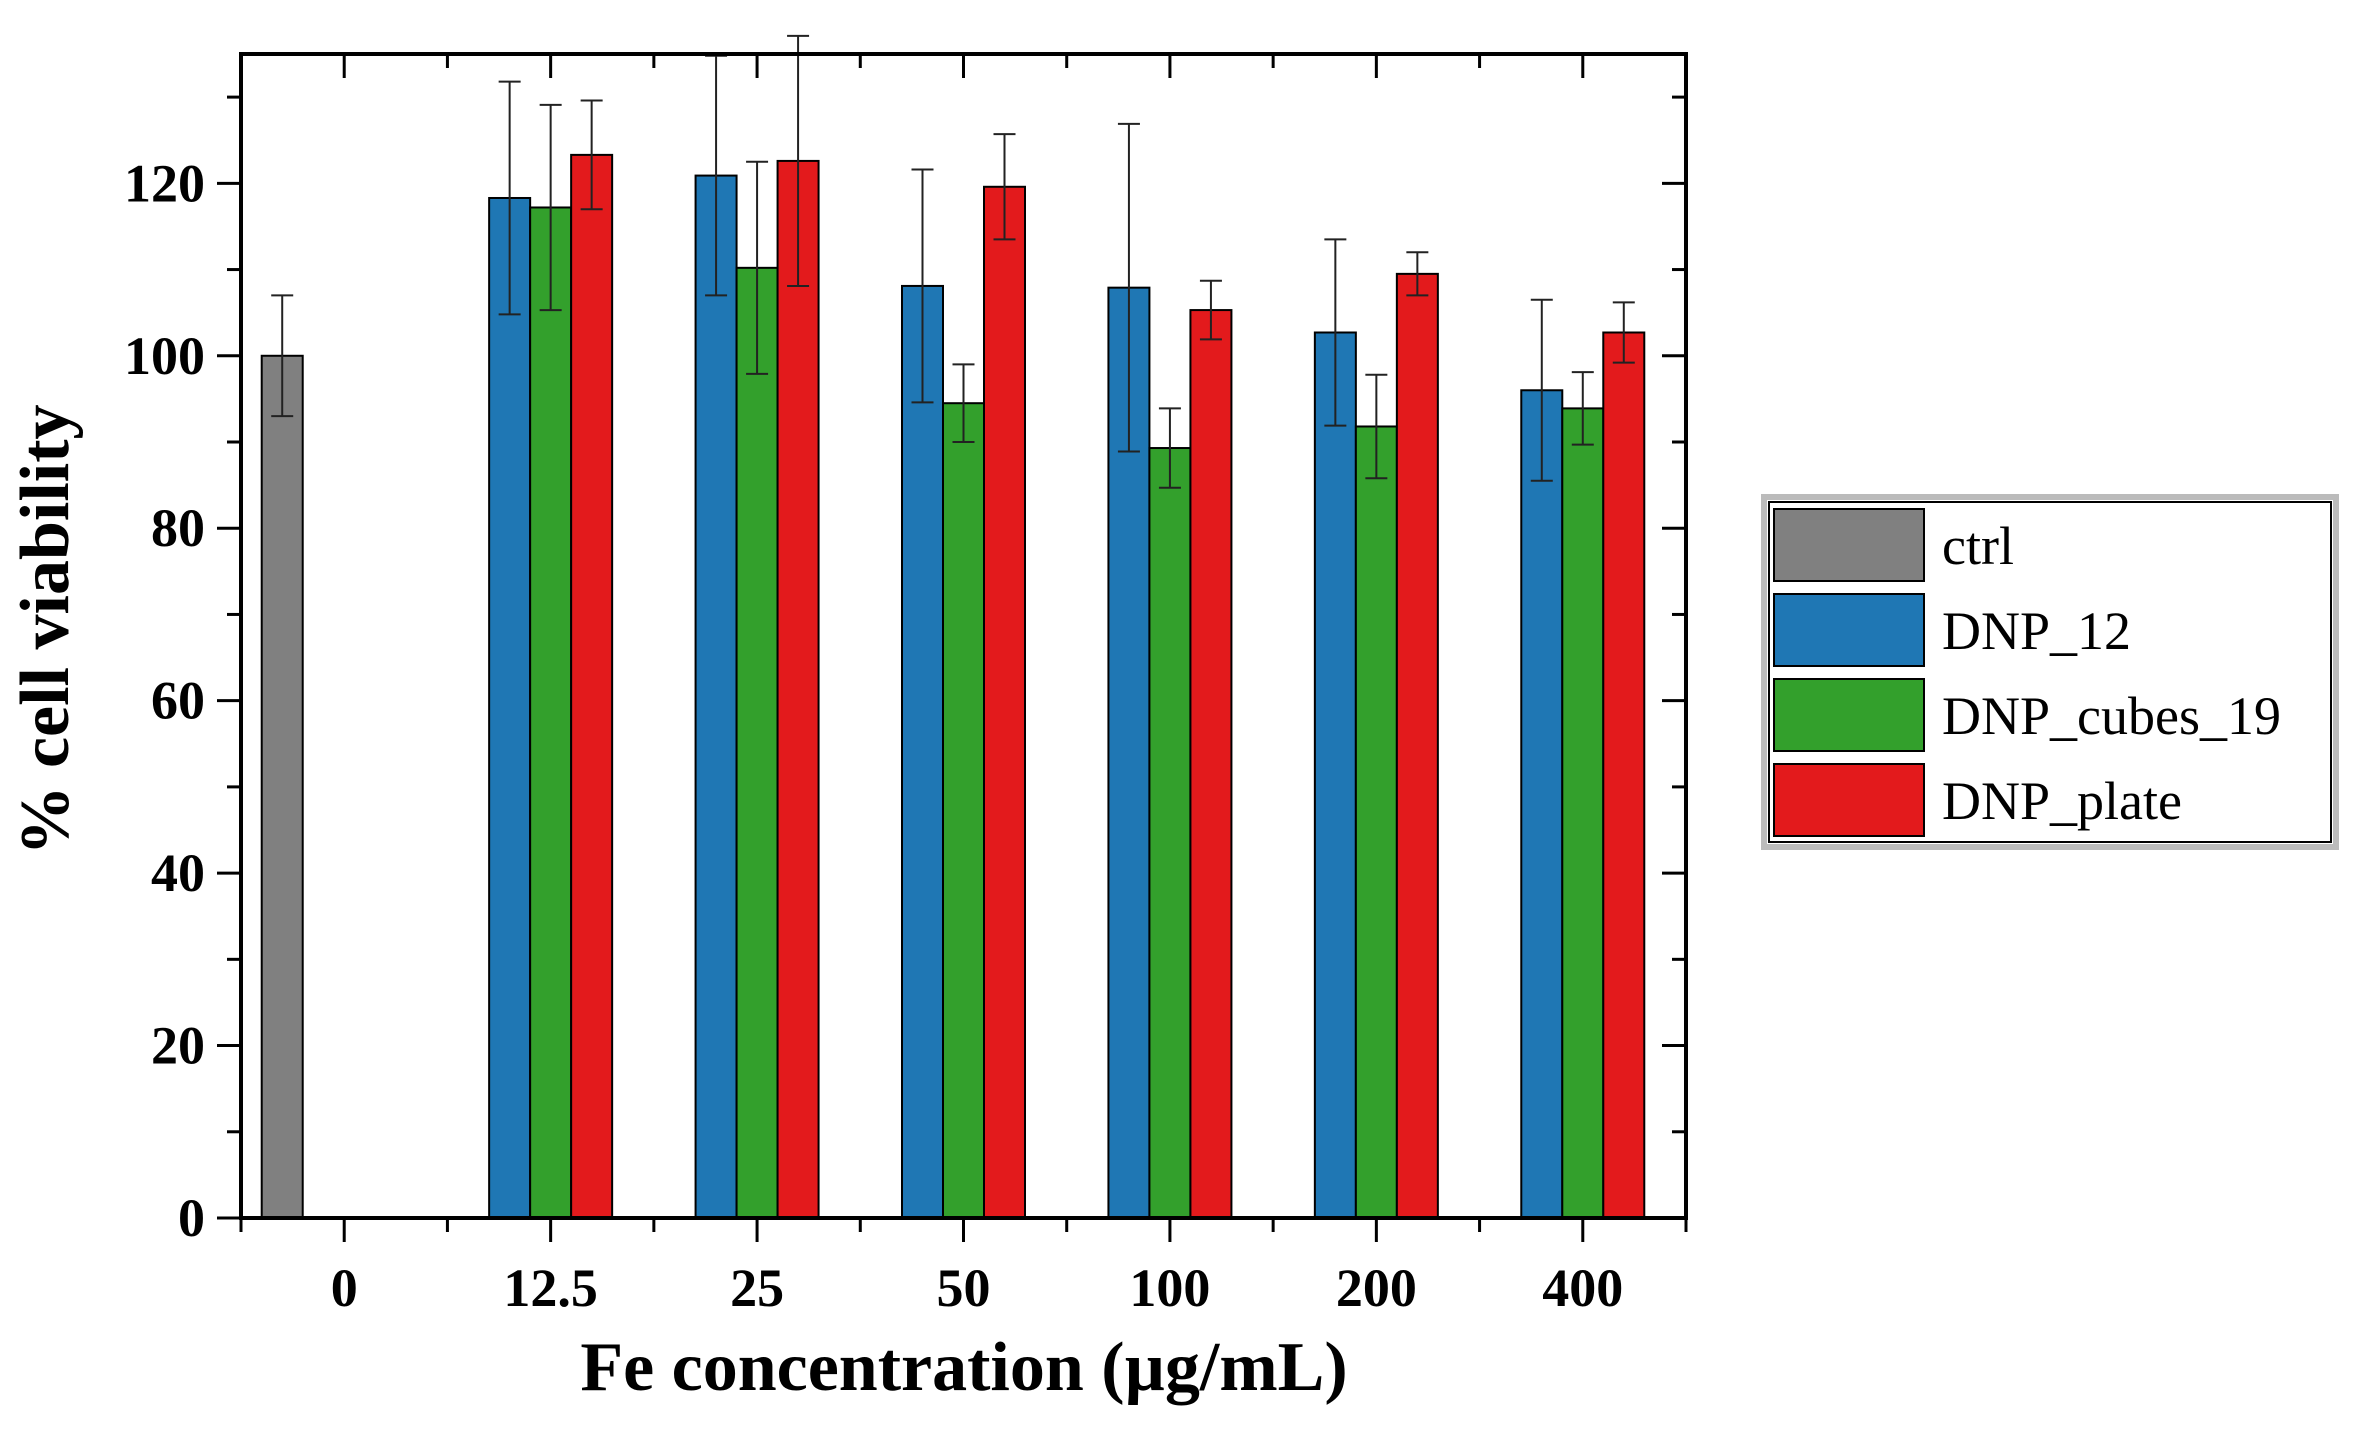 This screenshot has width=2366, height=1445. I want to click on x-tick-label-25: 25, so click(757, 1288).